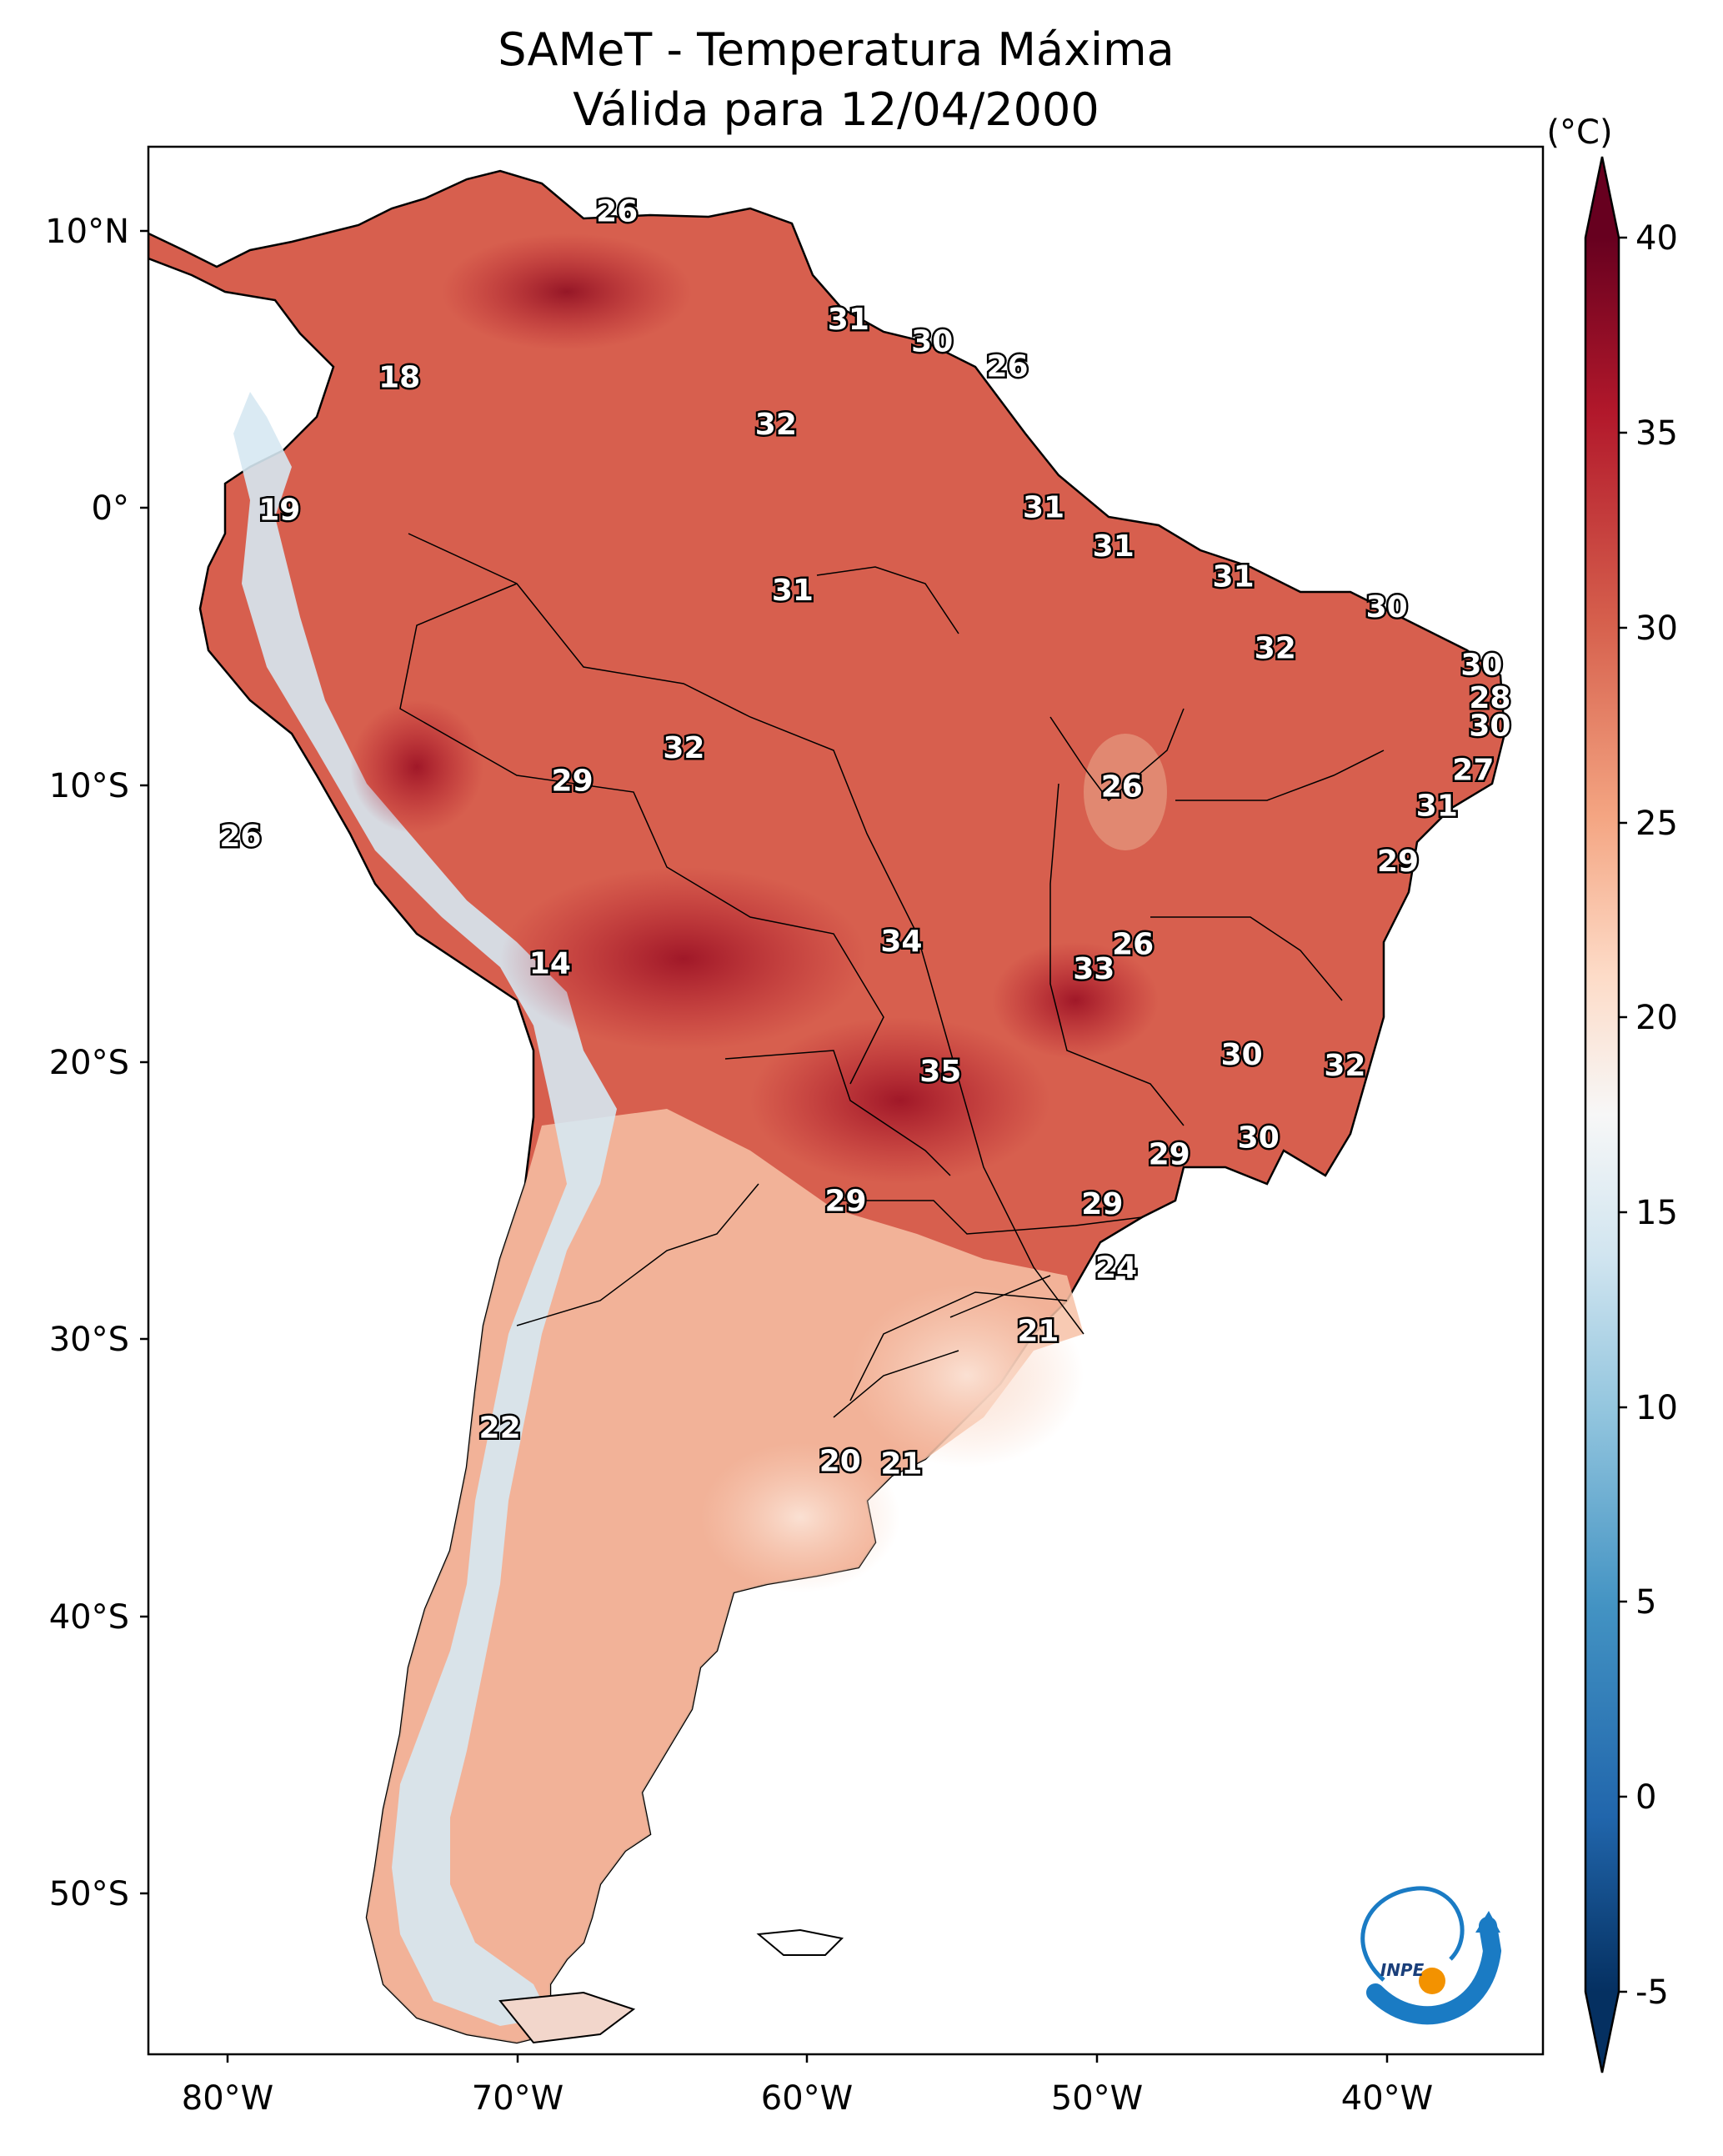  Describe the element at coordinates (940, 1072) in the screenshot. I see `temperature-label: 35` at that location.